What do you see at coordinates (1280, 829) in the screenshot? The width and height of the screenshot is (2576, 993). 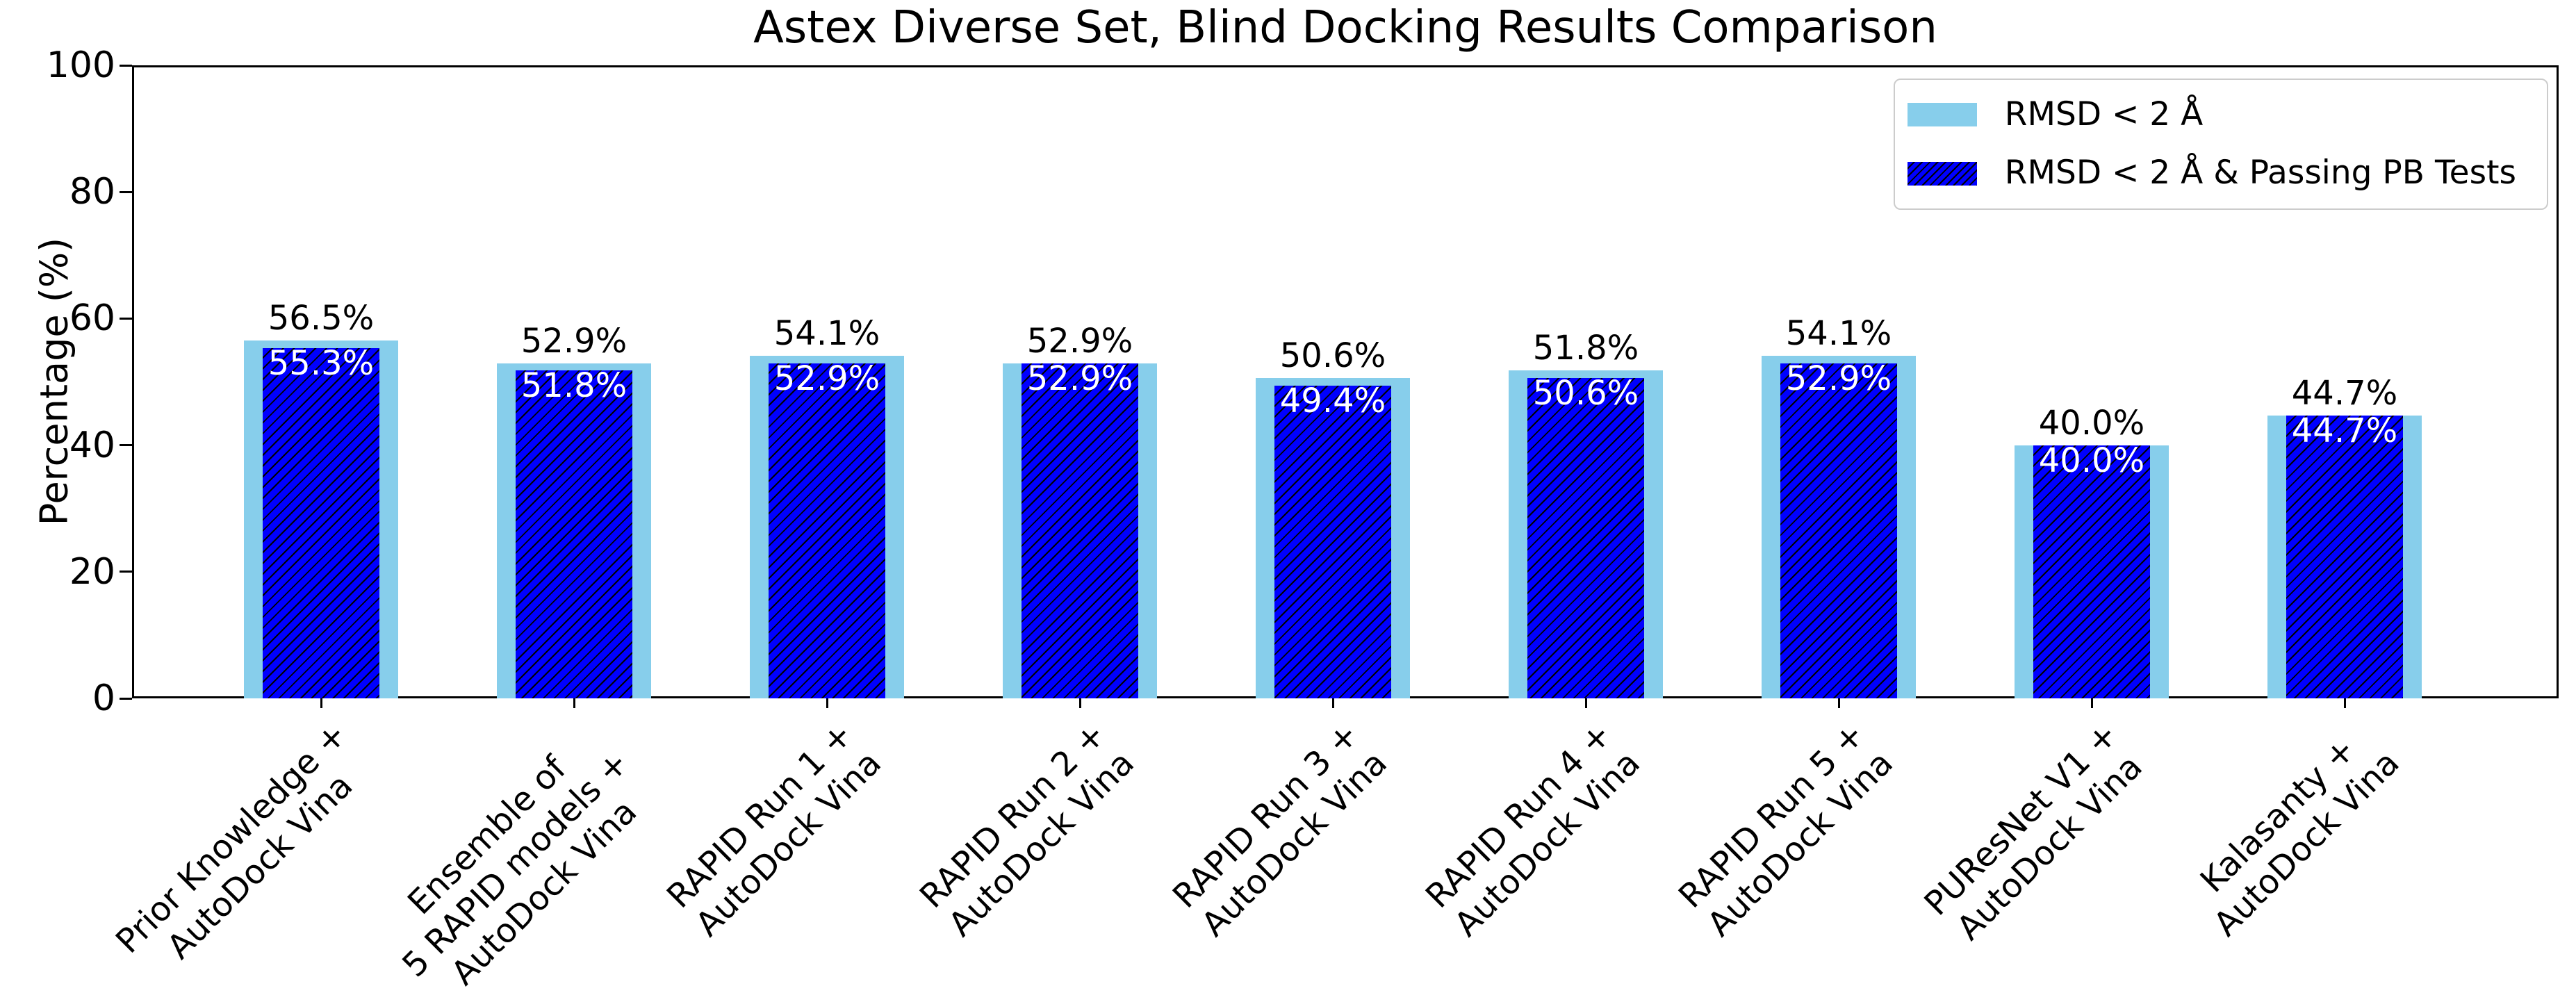 I see `x-tick-label: RAPID Run 3 + AutoDock Vina` at bounding box center [1280, 829].